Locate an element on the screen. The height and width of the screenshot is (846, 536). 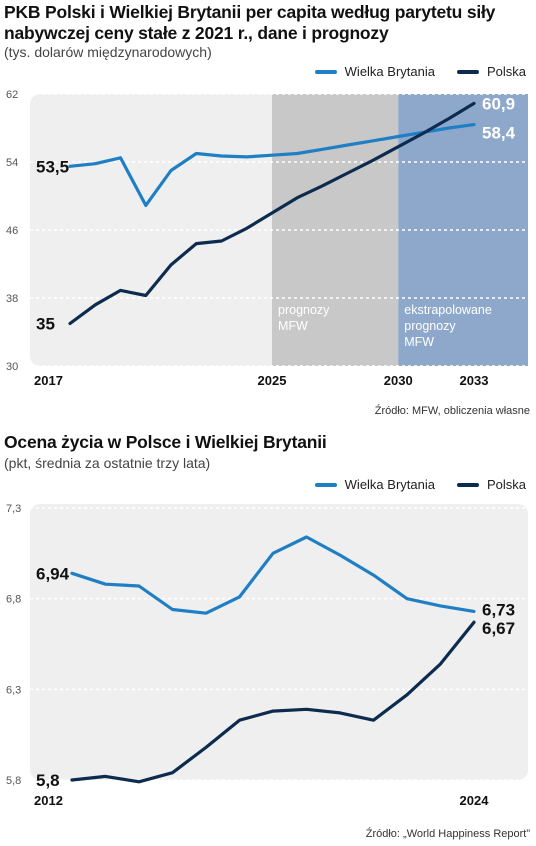
x-tick-label-0: 2012 is located at coordinates (48, 800).